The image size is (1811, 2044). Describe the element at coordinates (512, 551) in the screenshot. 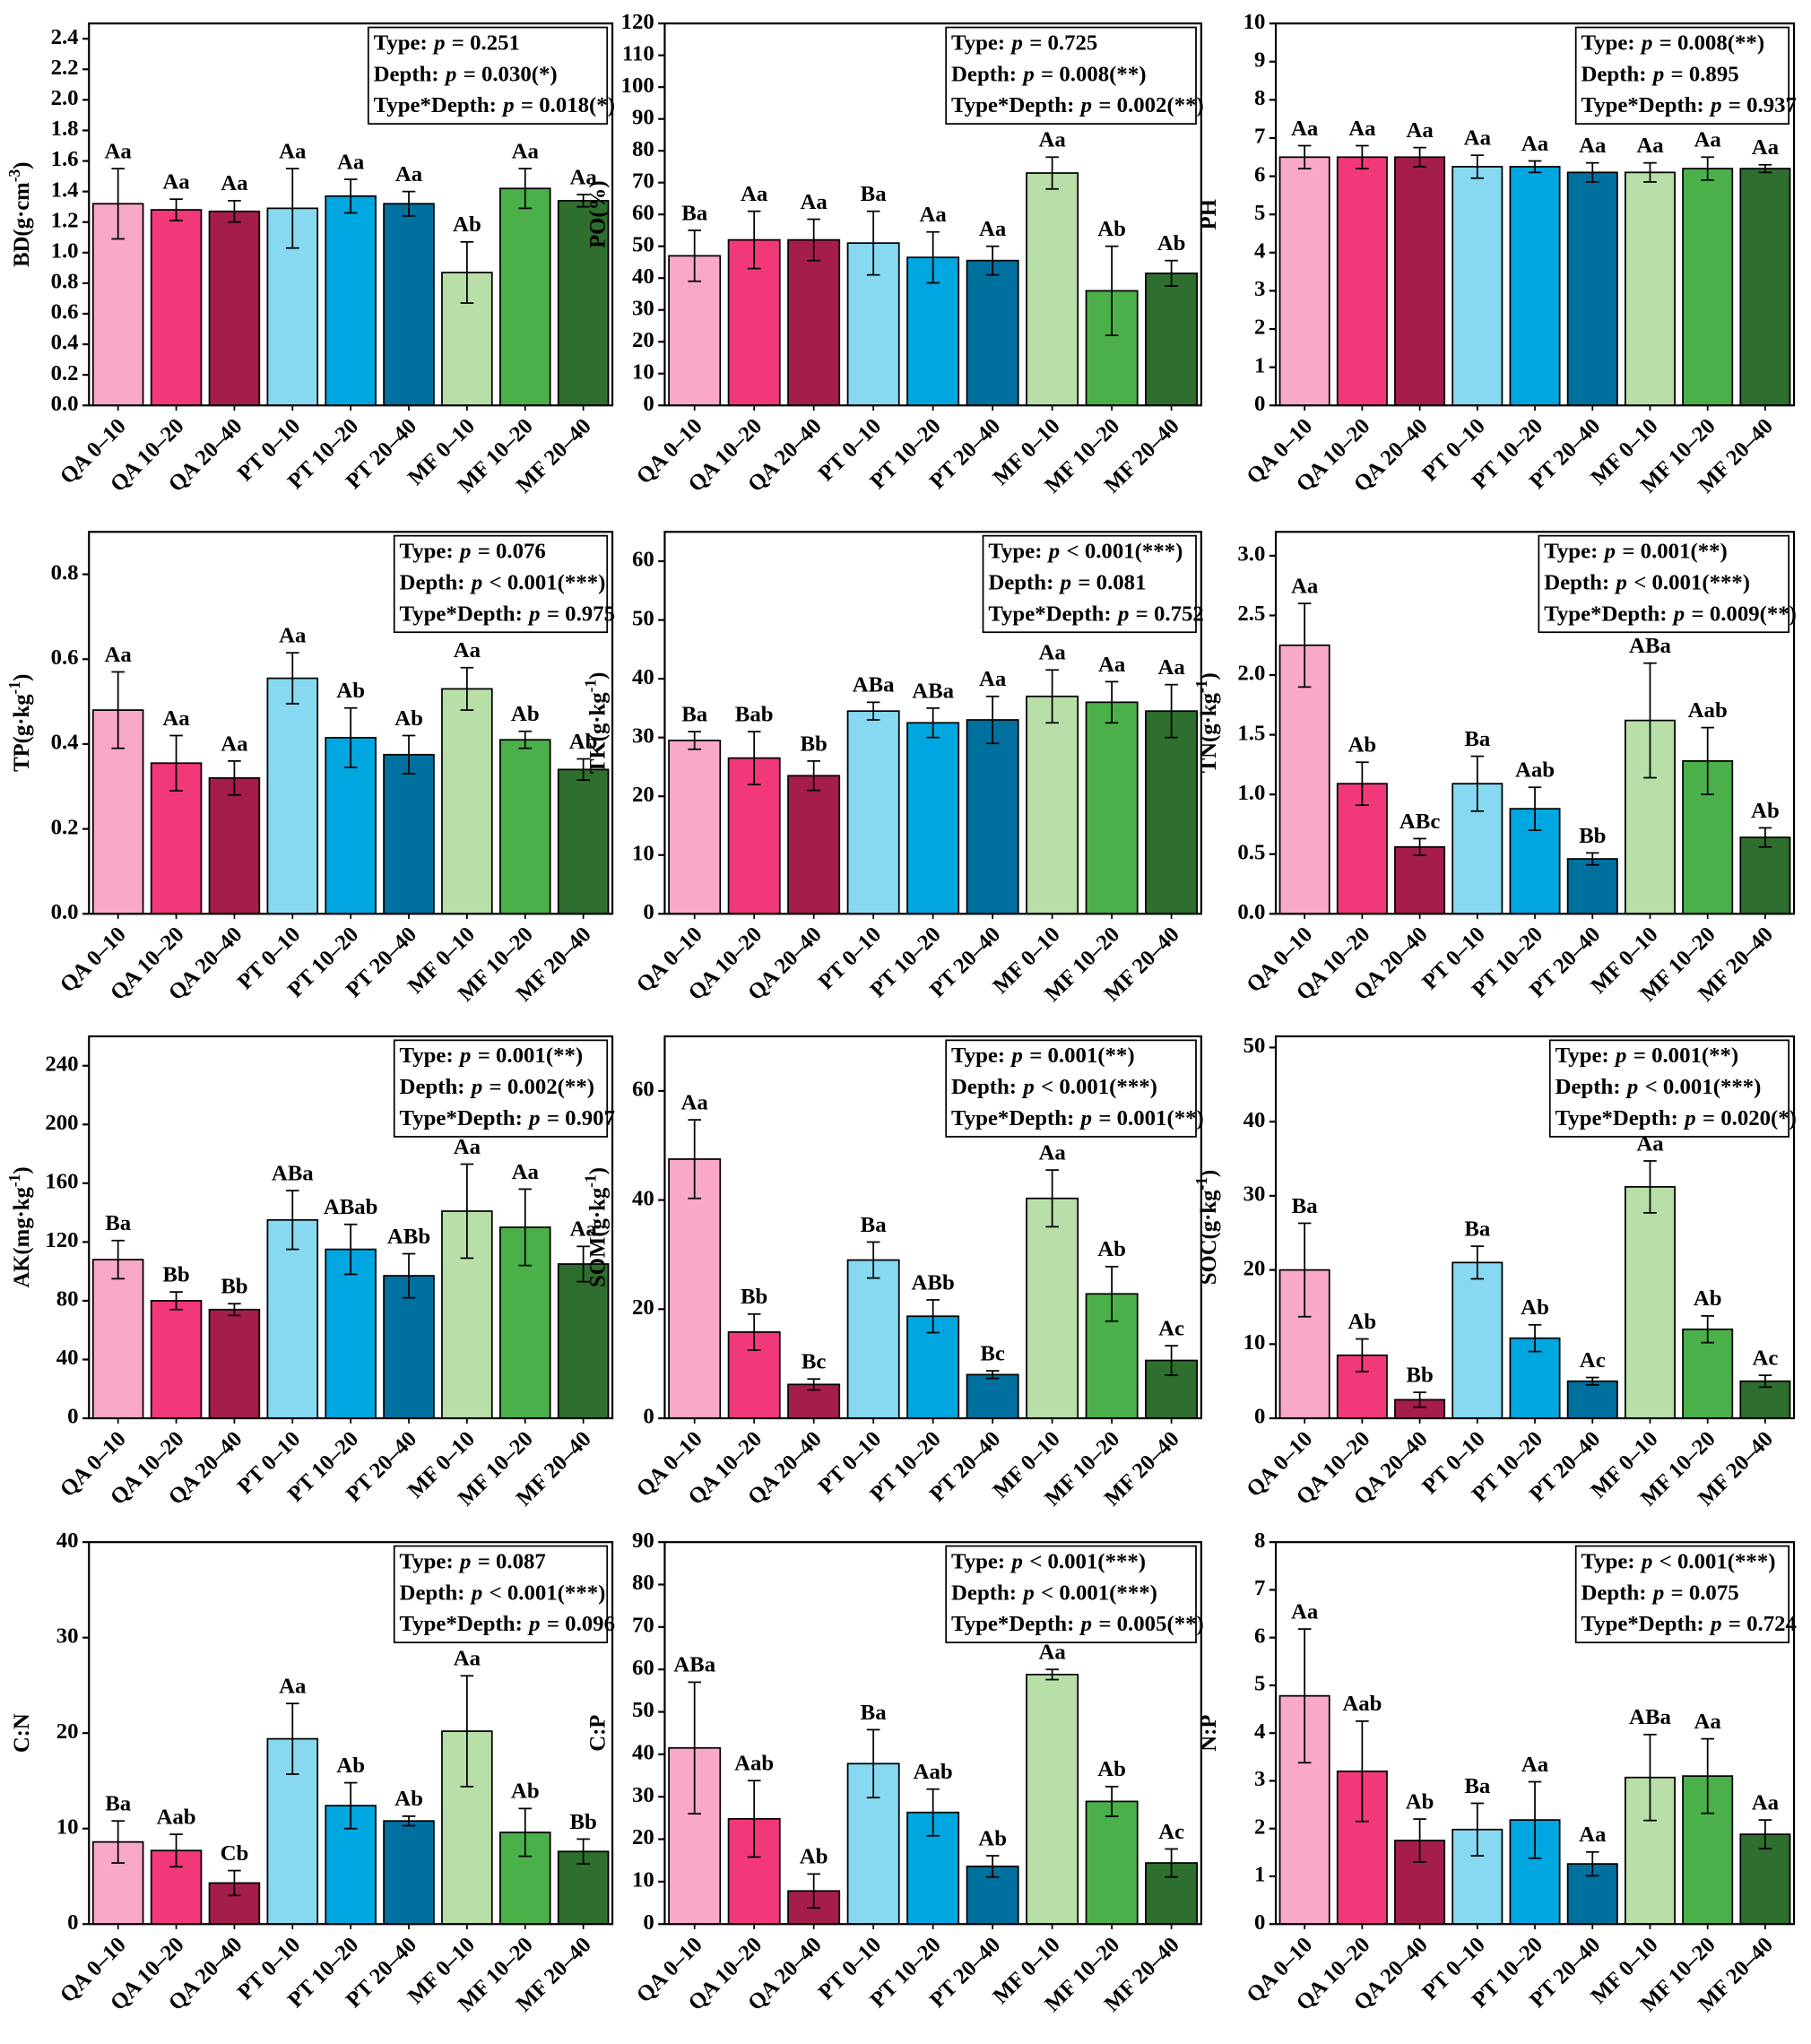

I see `annotation-stat: = 0.076` at that location.